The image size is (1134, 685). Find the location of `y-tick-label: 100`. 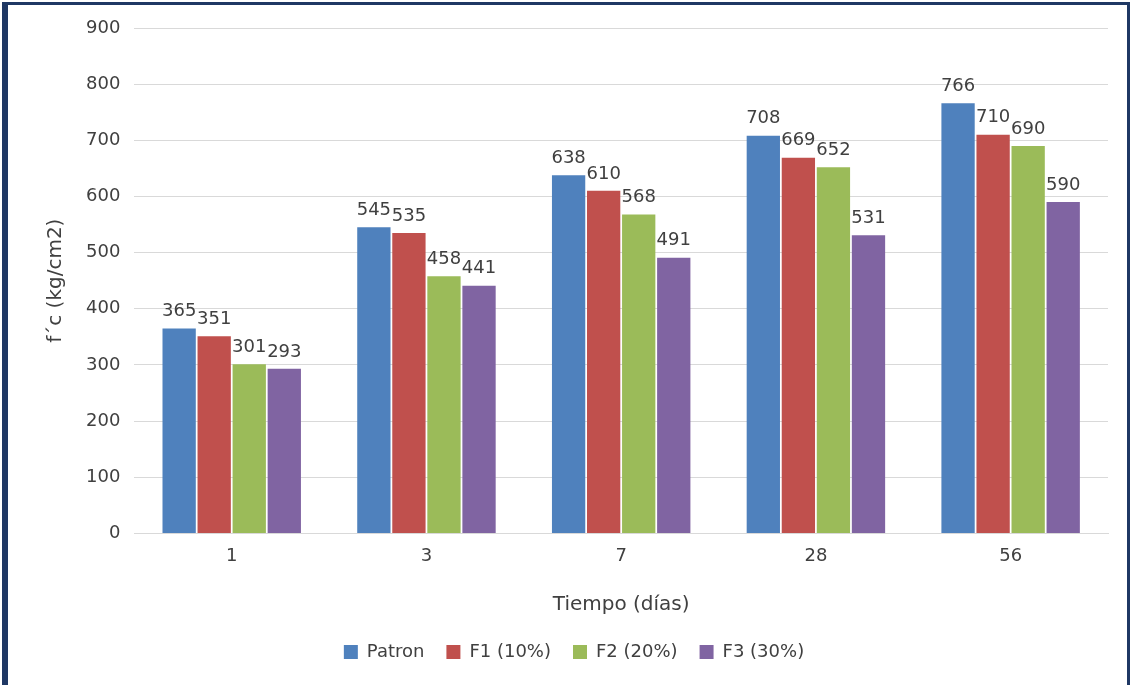

y-tick-label: 100 is located at coordinates (103, 475).